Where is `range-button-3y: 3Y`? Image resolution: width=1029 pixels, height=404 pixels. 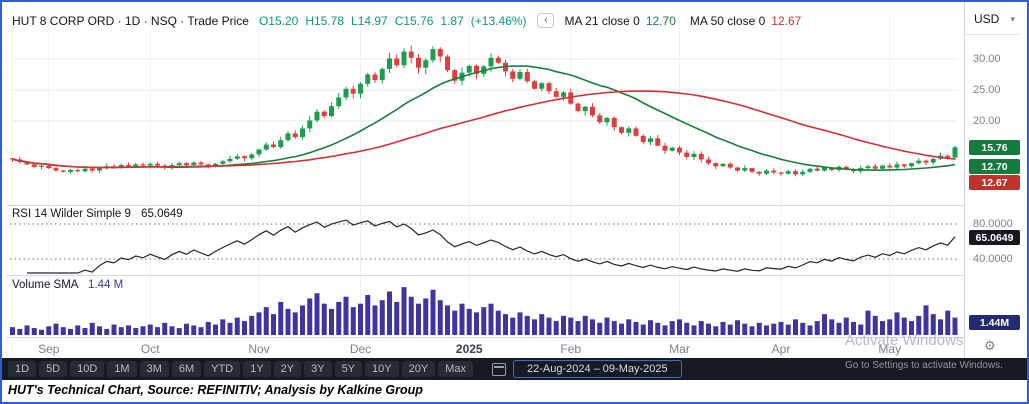
range-button-3y: 3Y is located at coordinates (318, 369).